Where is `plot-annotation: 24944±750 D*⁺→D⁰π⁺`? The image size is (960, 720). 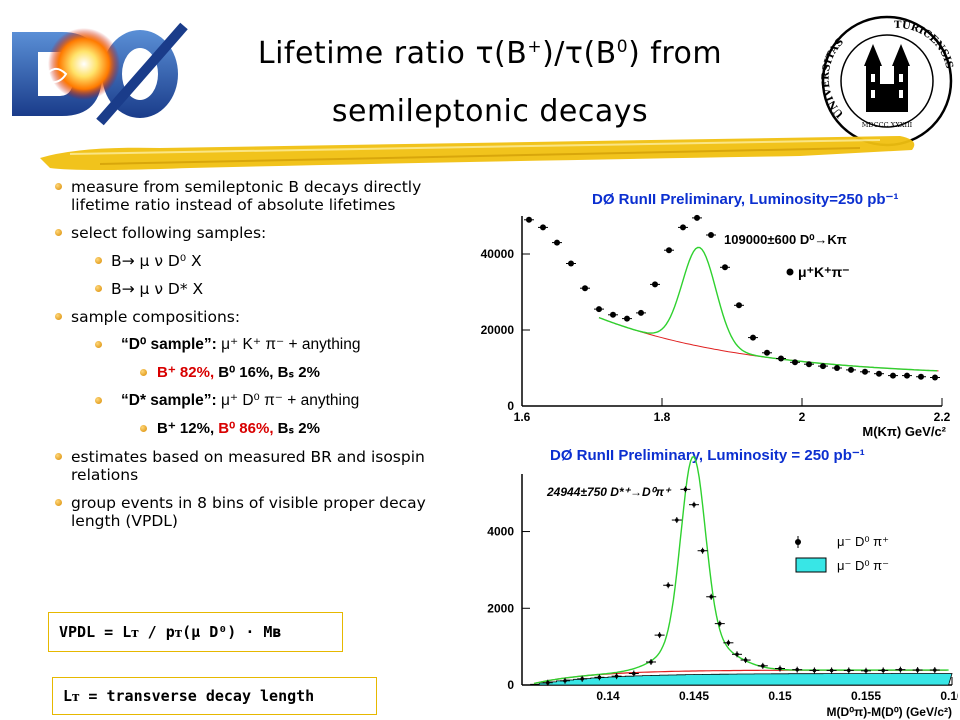 plot-annotation: 24944±750 D*⁺→D⁰π⁺ is located at coordinates (609, 492).